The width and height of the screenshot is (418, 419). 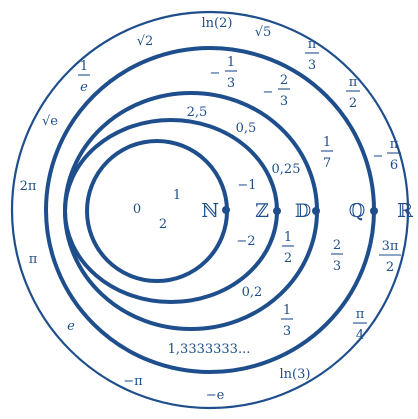 What do you see at coordinates (387, 155) in the screenshot?
I see `fraction-minus-pi-over-six: − π 6` at bounding box center [387, 155].